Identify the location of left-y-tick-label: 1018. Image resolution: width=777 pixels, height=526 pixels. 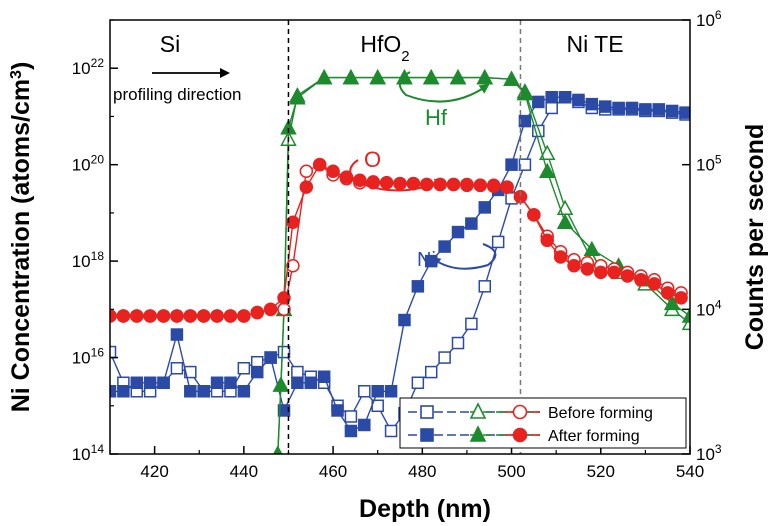
(88, 260).